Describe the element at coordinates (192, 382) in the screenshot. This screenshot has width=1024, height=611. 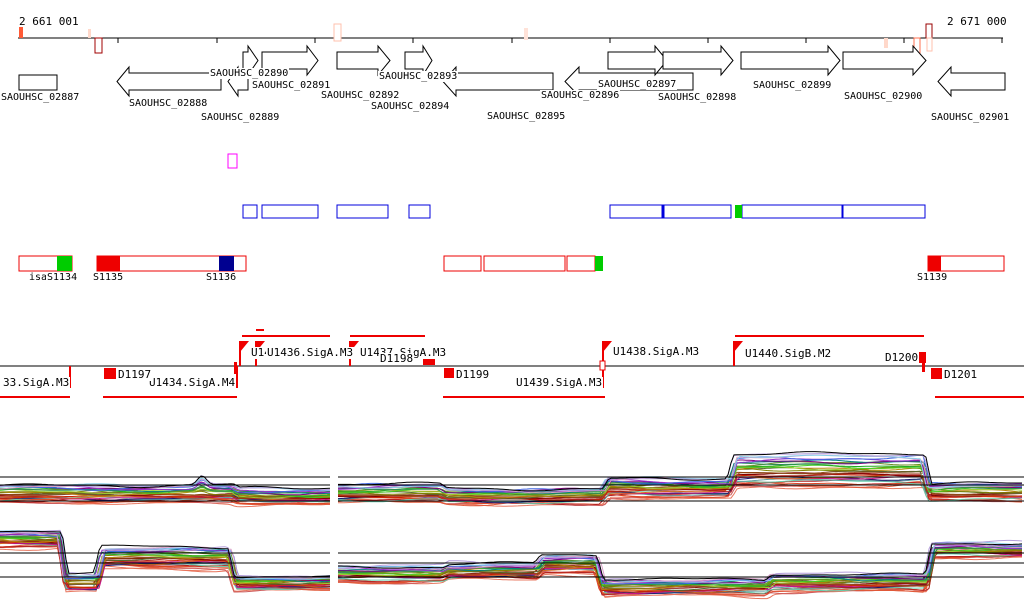
I see `promoter-label-U1434-SigA-M4: U1434.SigA.M4` at that location.